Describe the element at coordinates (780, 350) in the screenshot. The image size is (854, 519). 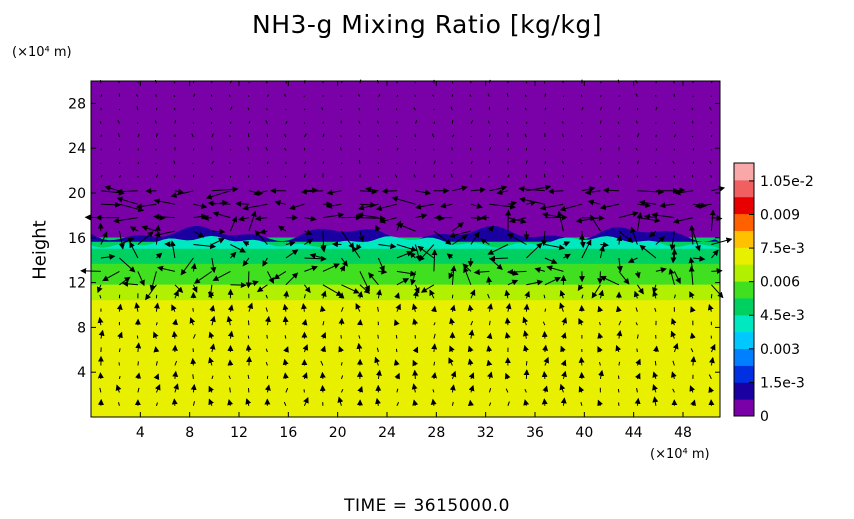
I see `colorbar-tick-label: 0.003` at that location.